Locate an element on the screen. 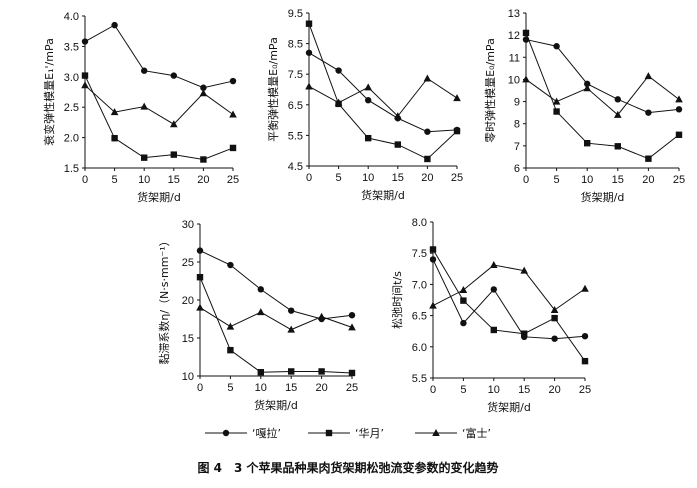 This screenshot has height=488, width=697. legend-label: ‘华月’ is located at coordinates (369, 433).